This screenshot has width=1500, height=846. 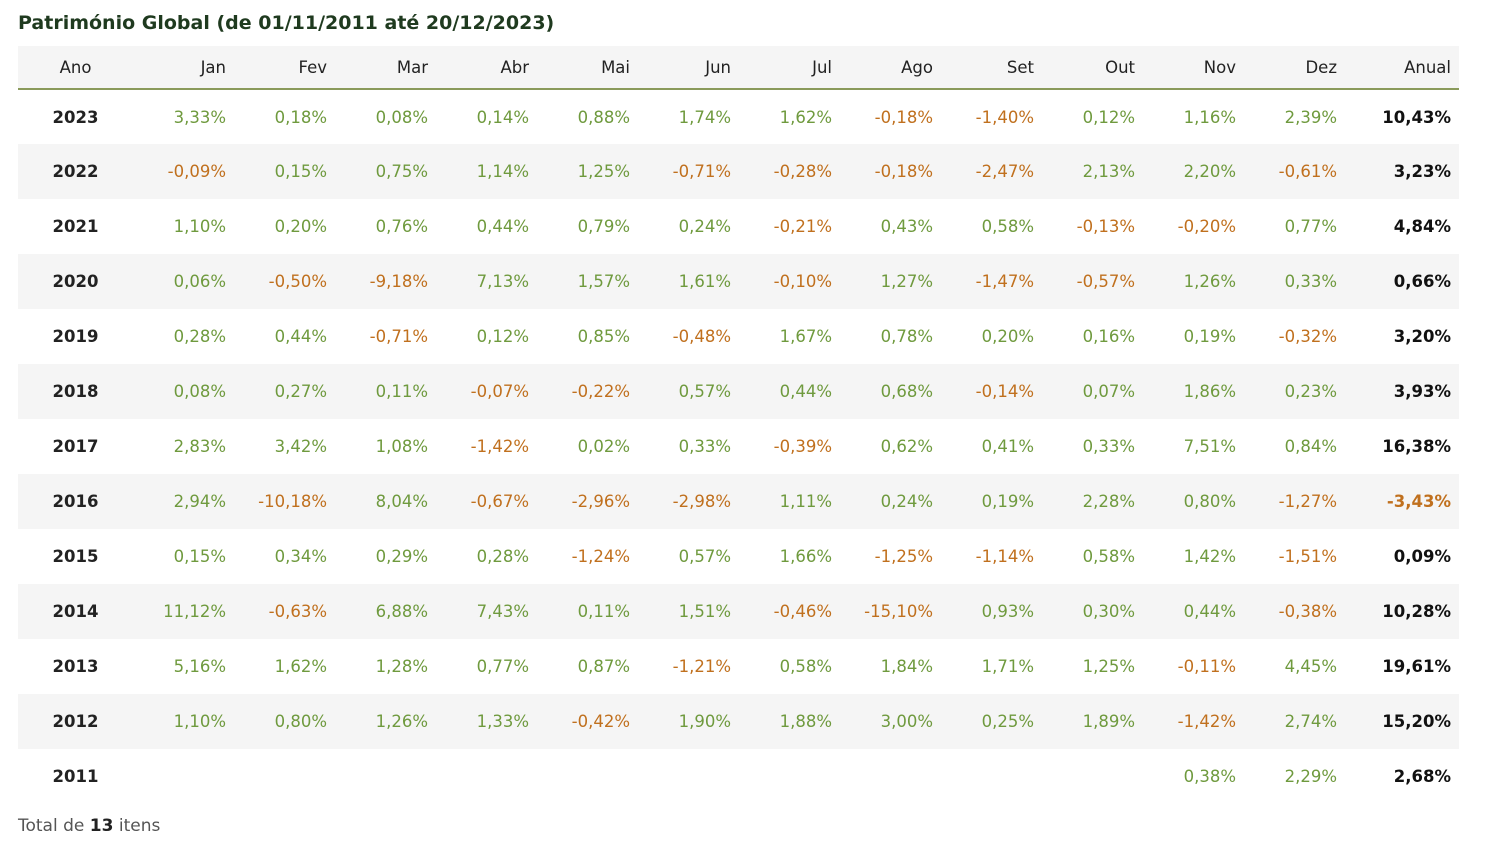 What do you see at coordinates (300, 171) in the screenshot?
I see `month-return-cell: 0,15%` at bounding box center [300, 171].